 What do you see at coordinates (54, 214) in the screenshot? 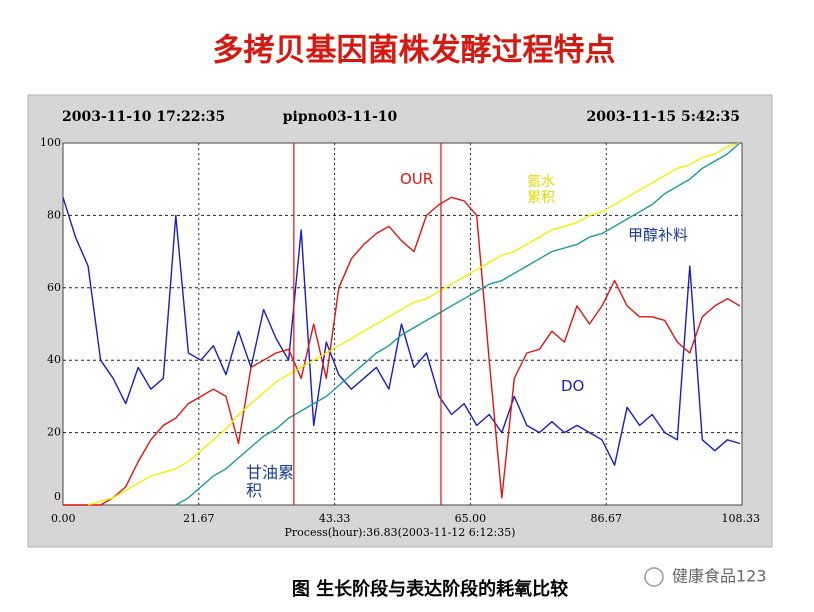
I see `y-tick-label: 80` at bounding box center [54, 214].